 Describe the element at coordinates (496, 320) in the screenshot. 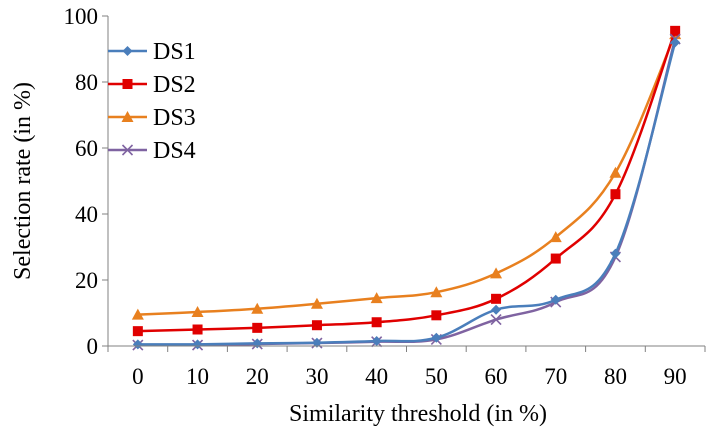

I see `data-point-ds4` at that location.